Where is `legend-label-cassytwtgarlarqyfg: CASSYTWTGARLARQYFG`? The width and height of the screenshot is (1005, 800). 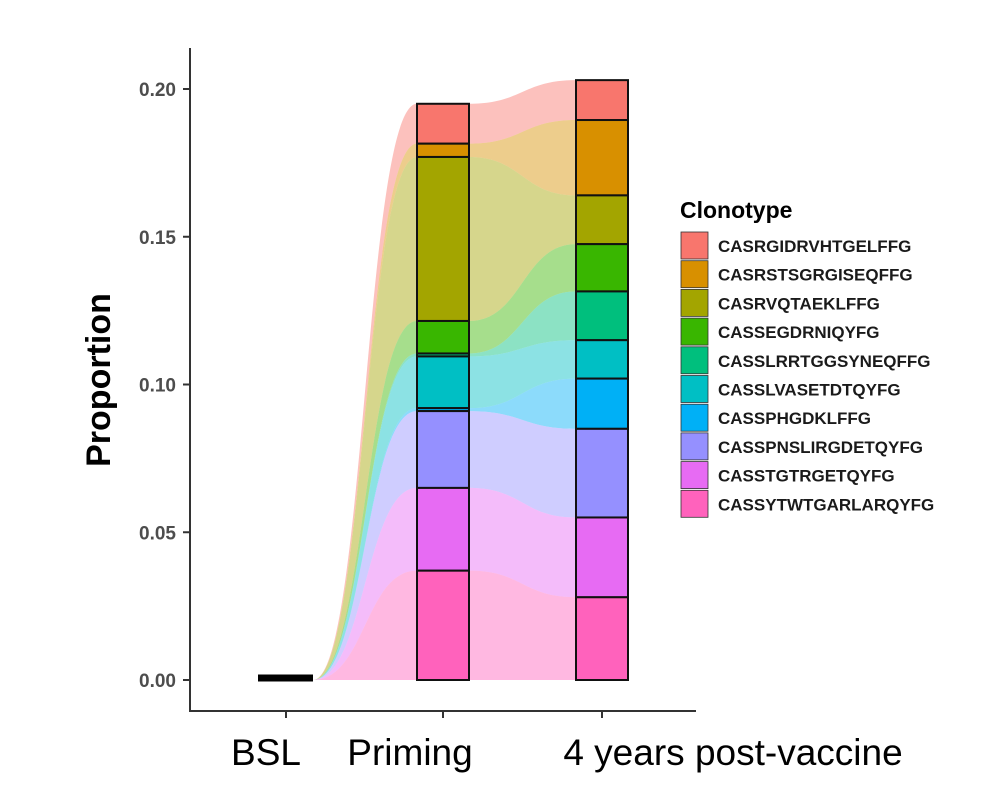 legend-label-cassytwtgarlarqyfg: CASSYTWTGARLARQYFG is located at coordinates (826, 504).